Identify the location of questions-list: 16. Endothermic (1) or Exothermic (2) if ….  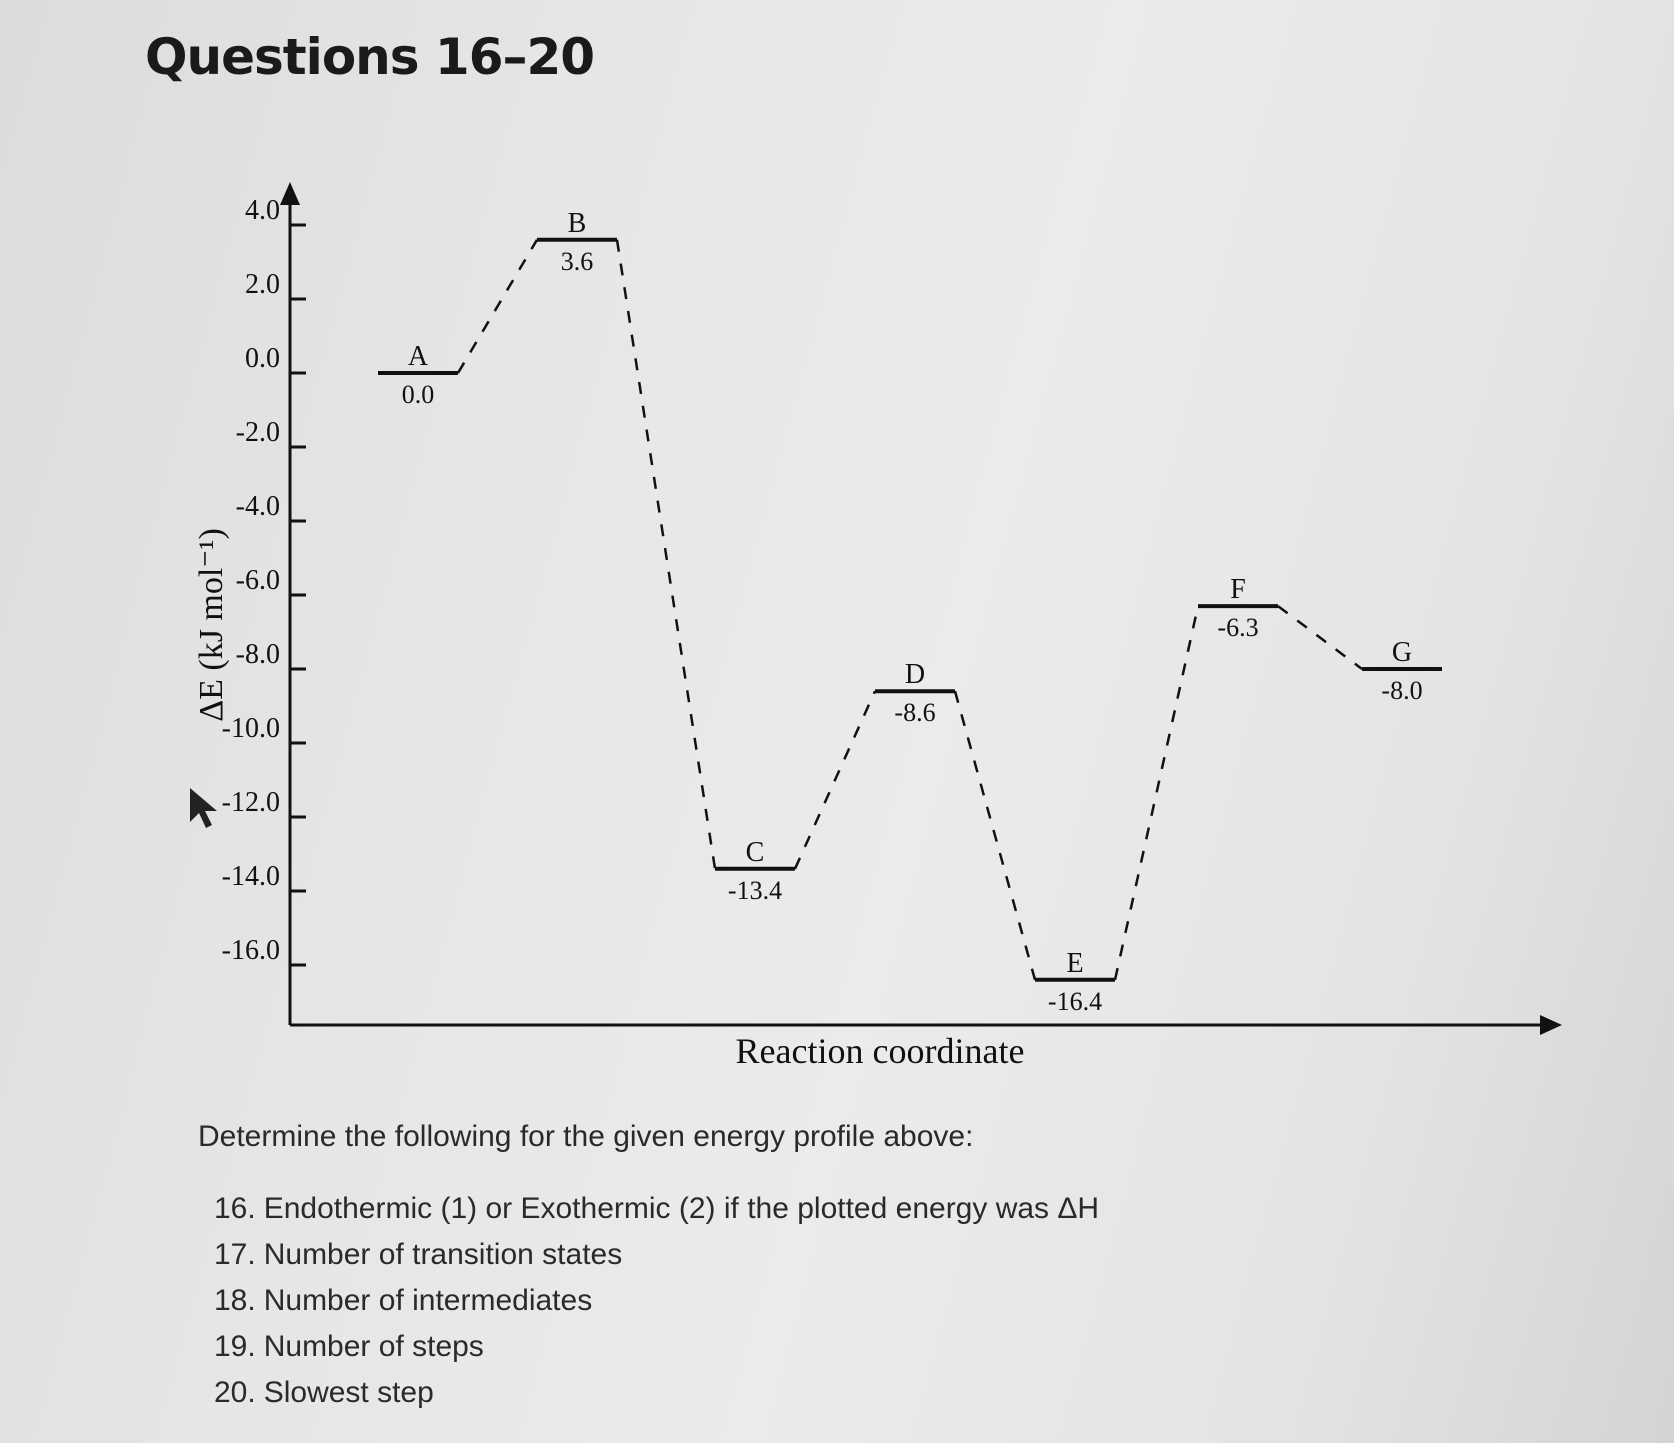
(648, 1301).